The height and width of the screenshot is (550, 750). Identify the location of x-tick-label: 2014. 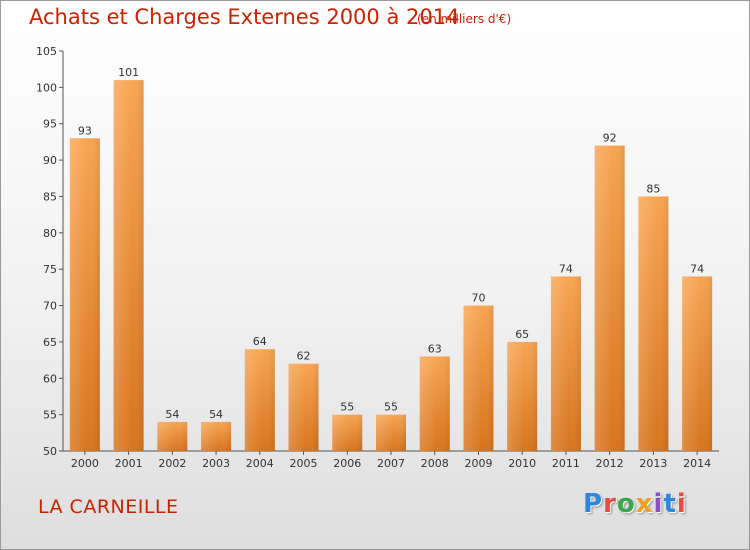
(697, 463).